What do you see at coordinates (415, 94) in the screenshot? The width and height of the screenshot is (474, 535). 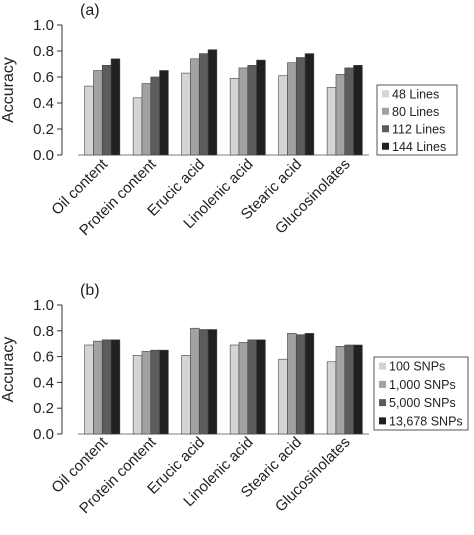 I see `legend-label: 48 Lines` at bounding box center [415, 94].